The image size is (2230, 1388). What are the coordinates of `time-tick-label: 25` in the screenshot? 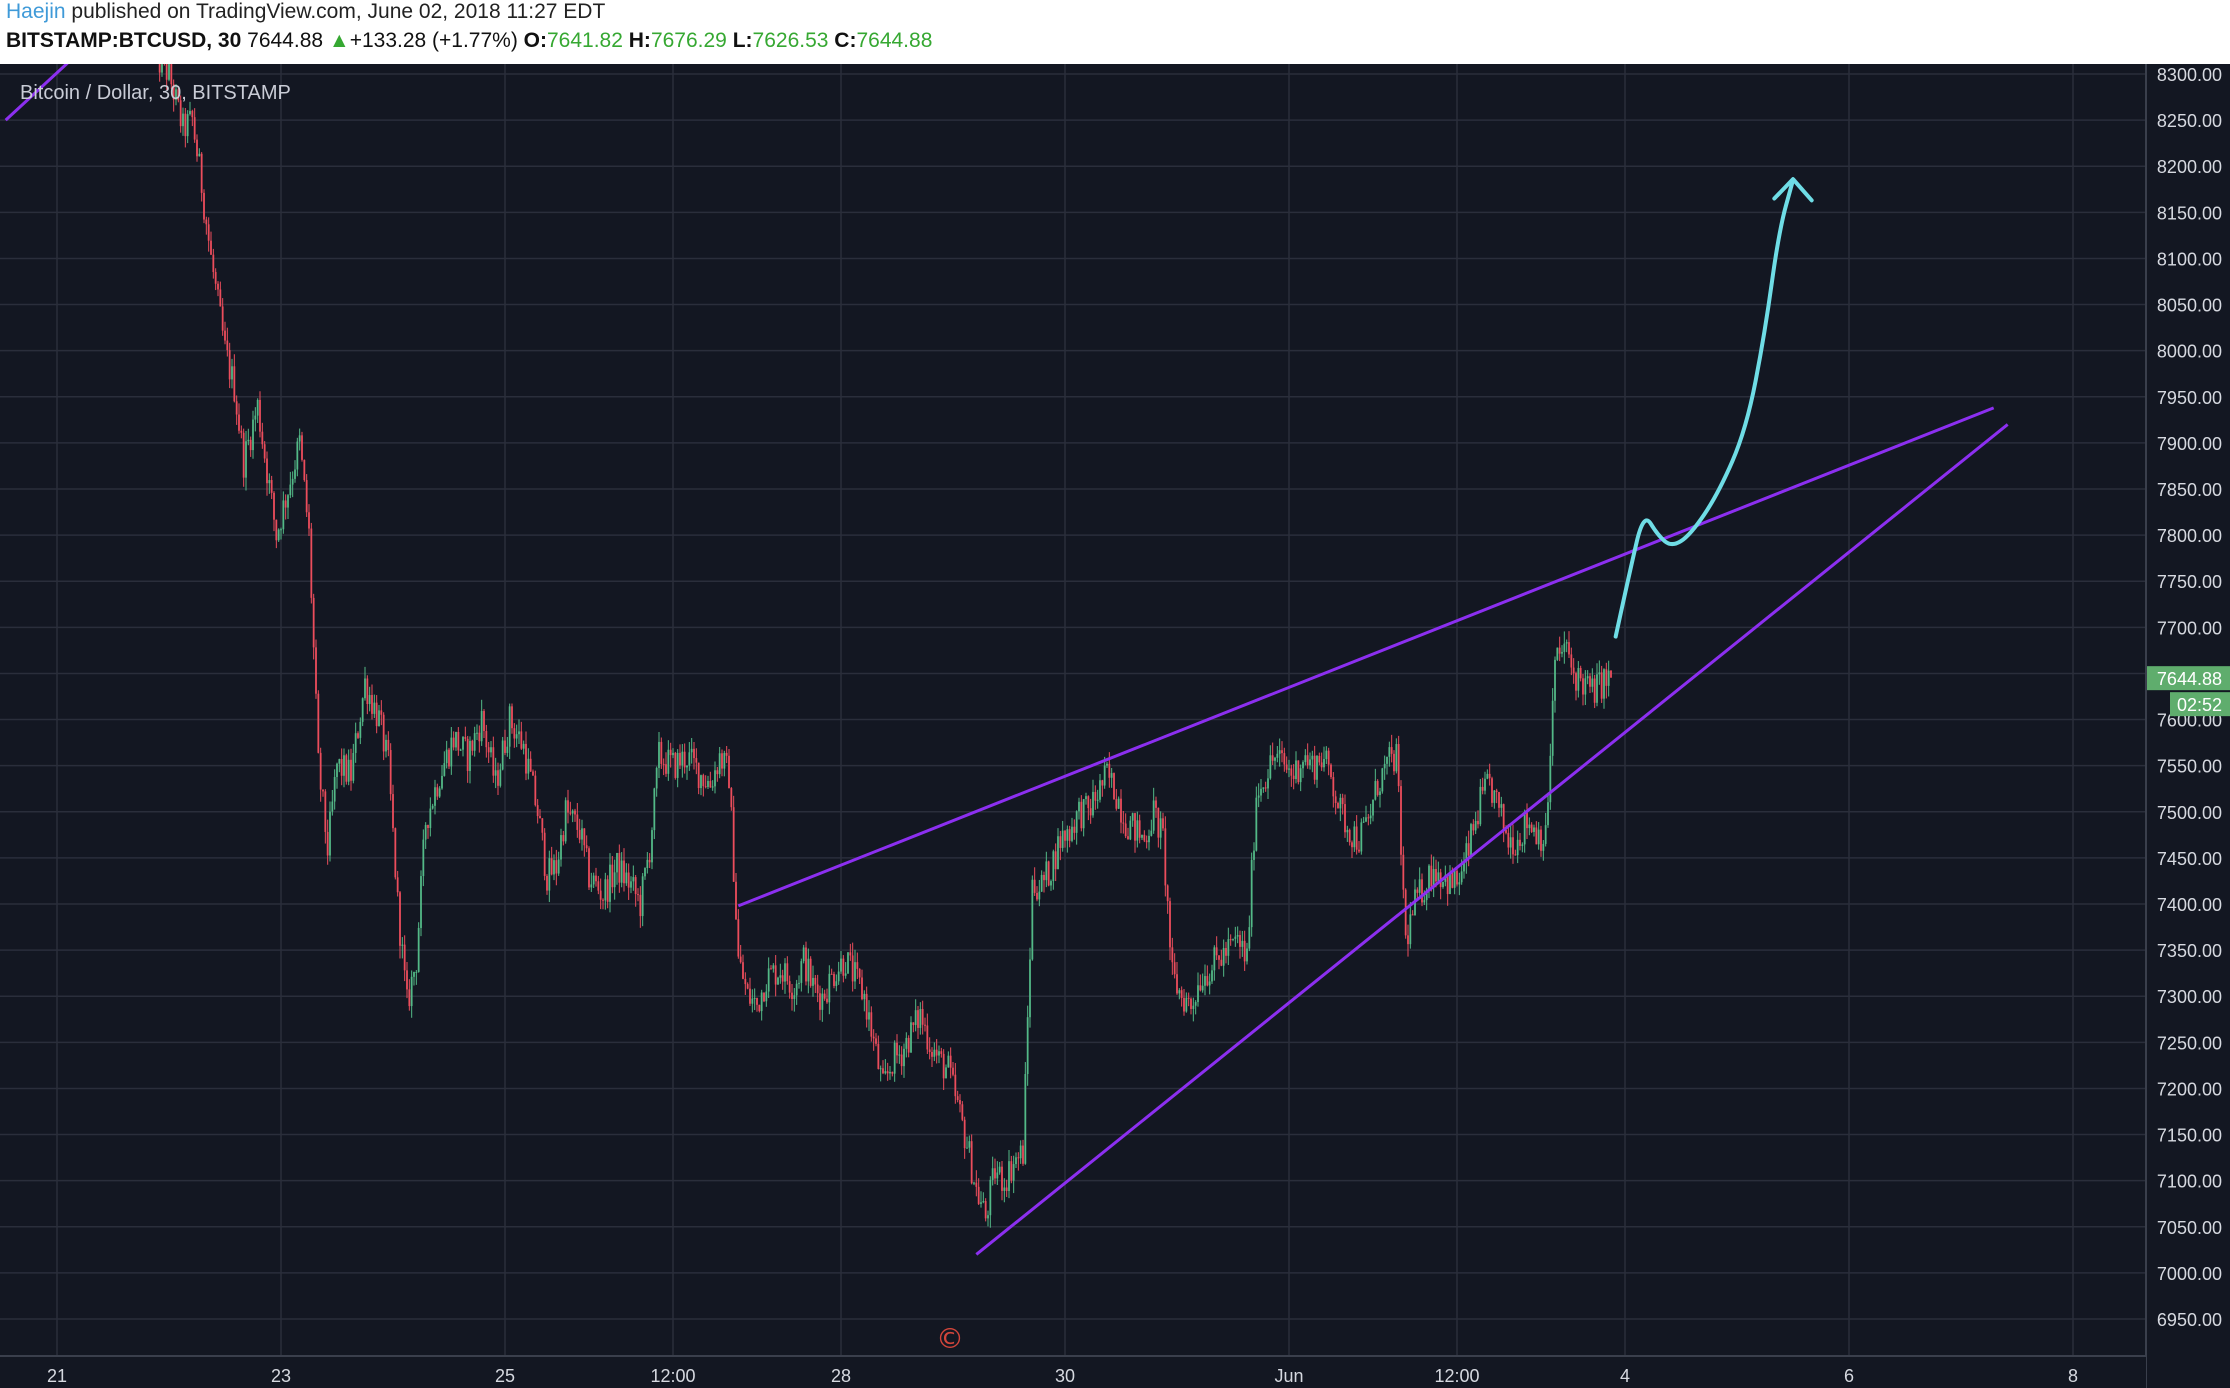 It's located at (505, 1376).